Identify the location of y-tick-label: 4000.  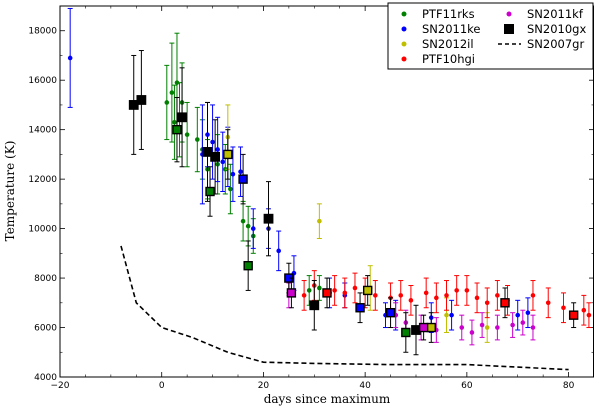
(45, 378).